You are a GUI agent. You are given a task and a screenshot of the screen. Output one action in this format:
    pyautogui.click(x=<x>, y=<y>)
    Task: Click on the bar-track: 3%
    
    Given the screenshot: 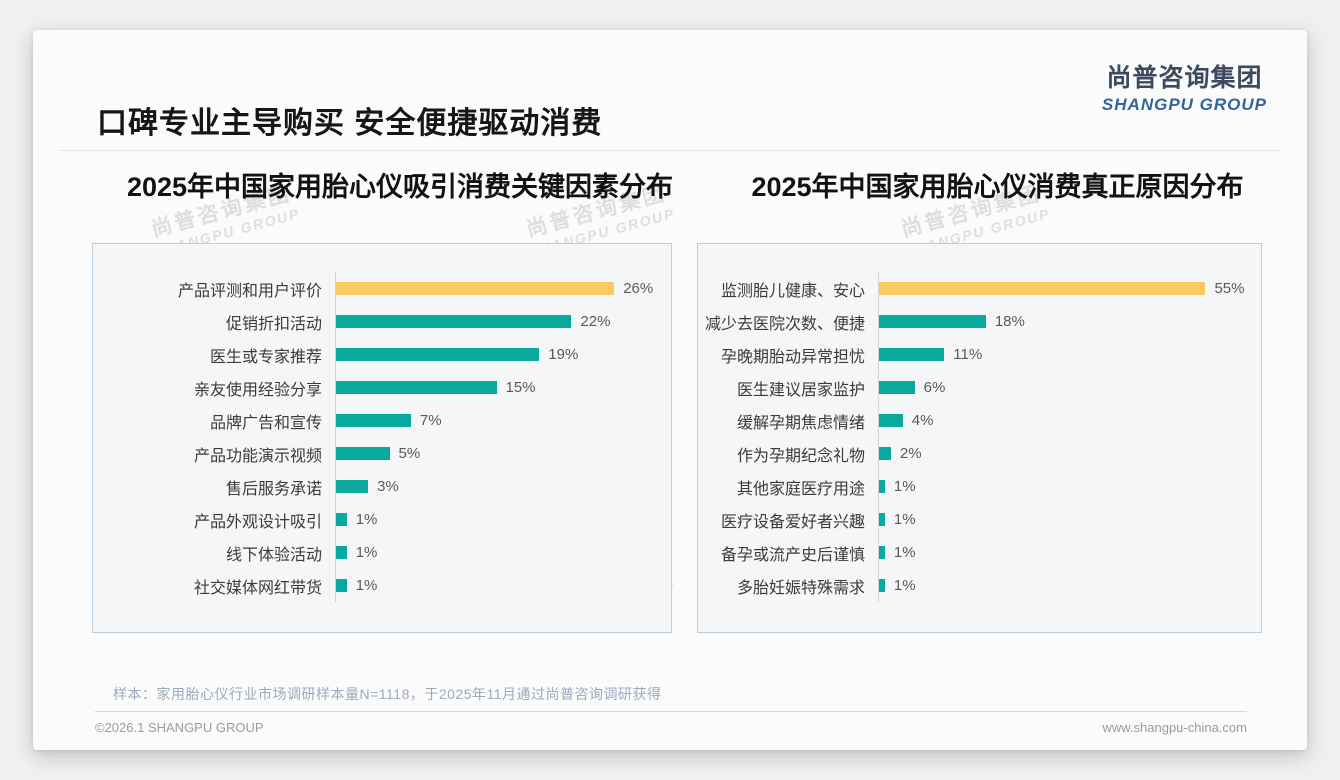 What is the action you would take?
    pyautogui.click(x=496, y=486)
    